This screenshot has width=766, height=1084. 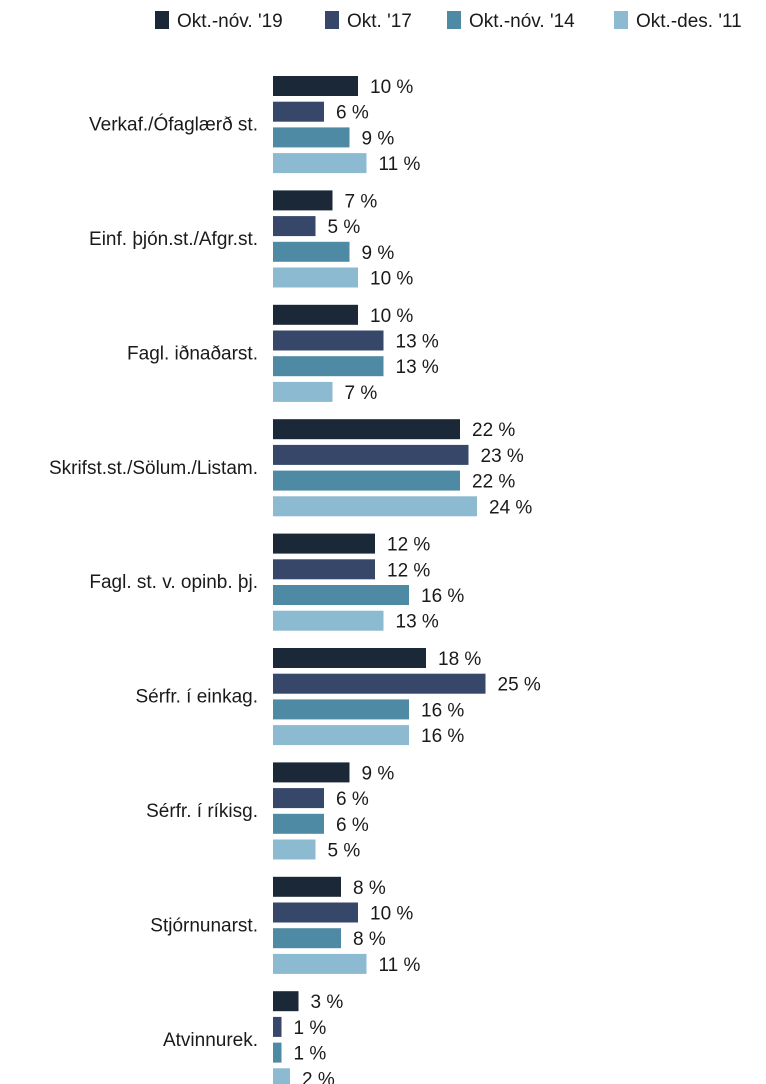 I want to click on category-label-verkaf-ofagl-r-st: Verkaf./Ófaglærð st., so click(x=173, y=125).